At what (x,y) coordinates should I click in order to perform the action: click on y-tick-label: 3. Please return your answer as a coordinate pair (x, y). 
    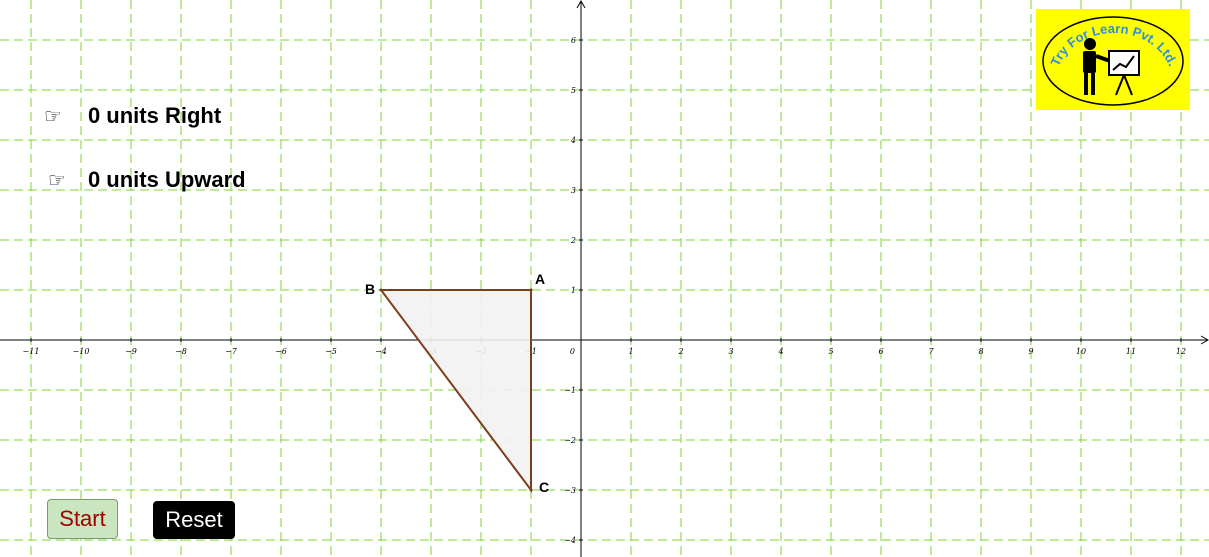
    Looking at the image, I should click on (573, 190).